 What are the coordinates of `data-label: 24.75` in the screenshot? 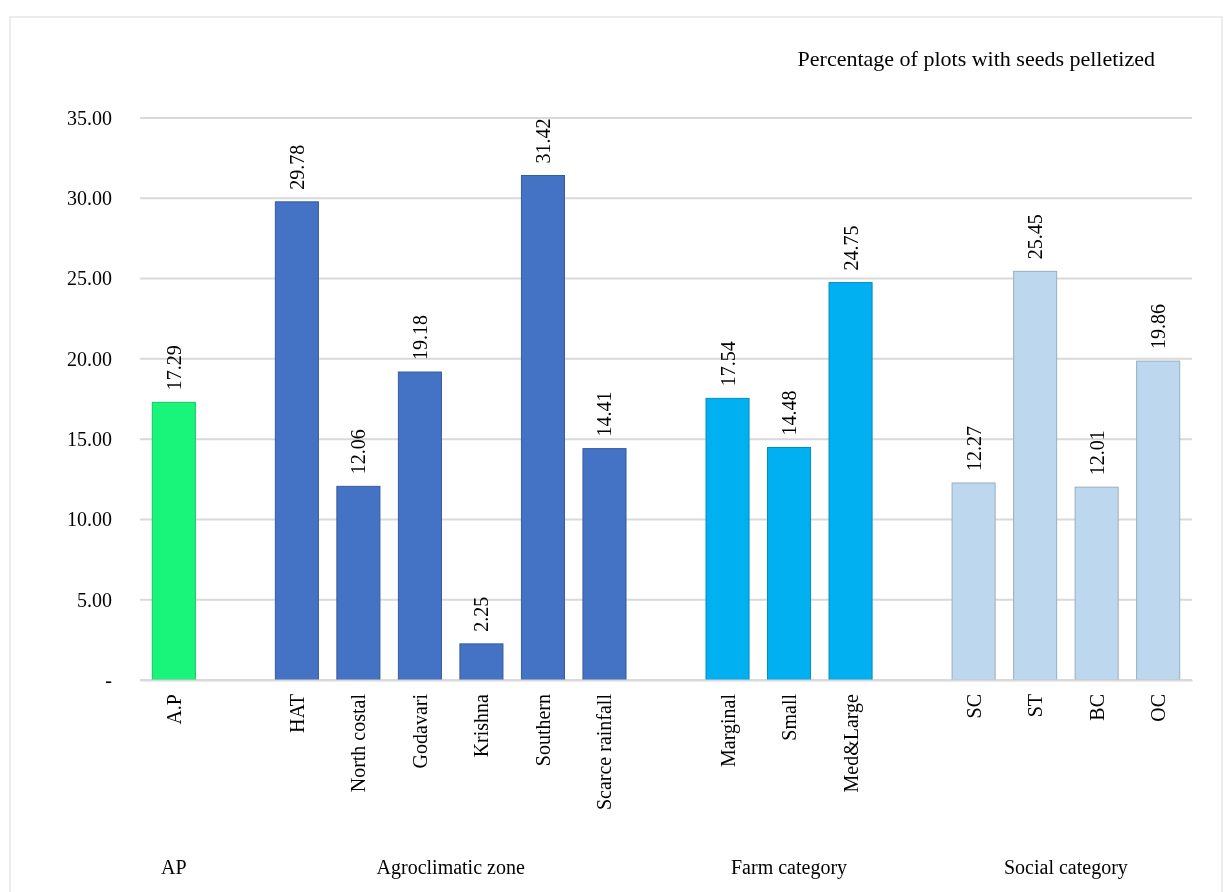 It's located at (850, 248).